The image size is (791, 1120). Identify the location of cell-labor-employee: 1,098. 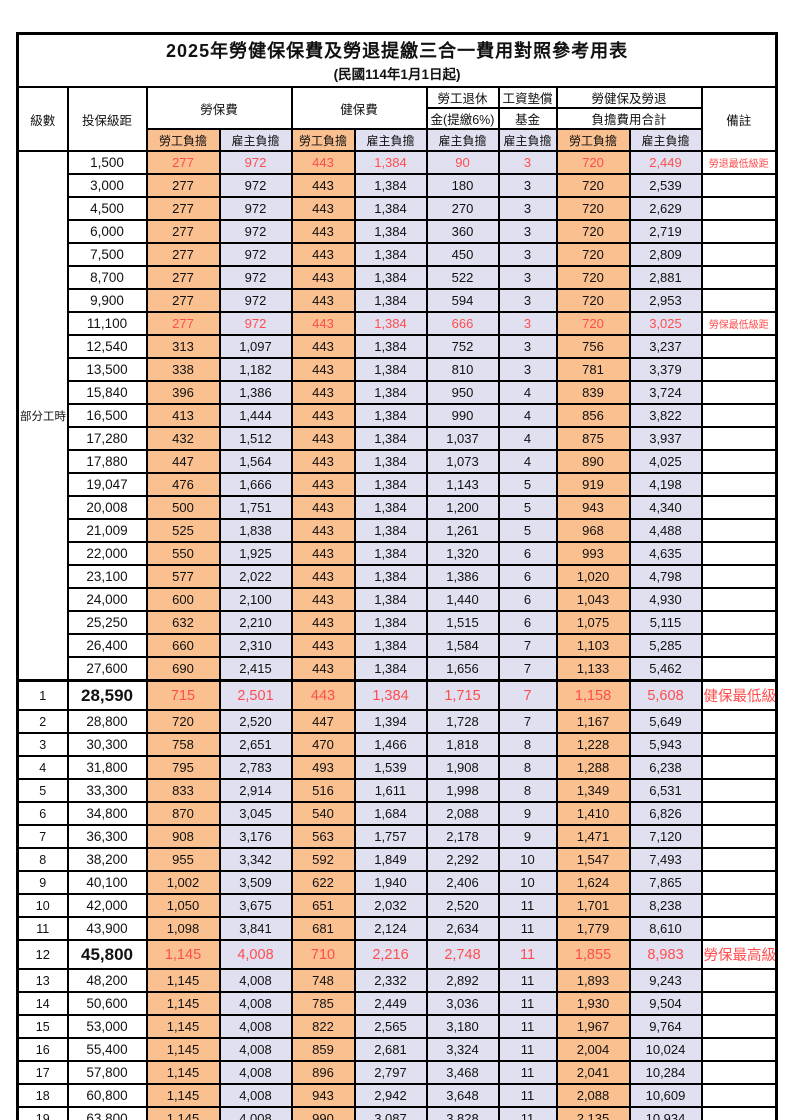
(183, 928).